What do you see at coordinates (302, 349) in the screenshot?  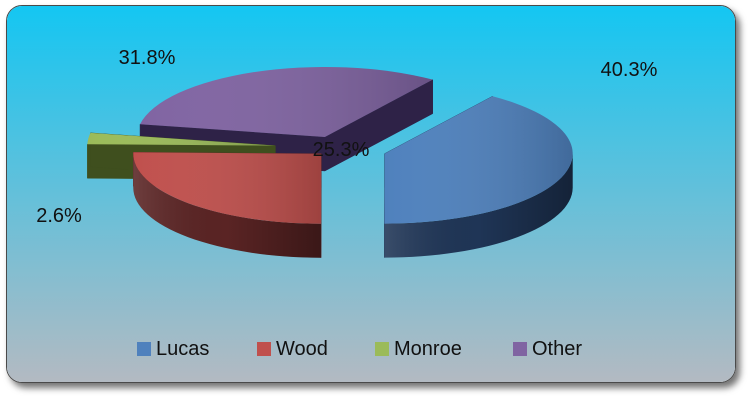 I see `legend-label-wood: Wood` at bounding box center [302, 349].